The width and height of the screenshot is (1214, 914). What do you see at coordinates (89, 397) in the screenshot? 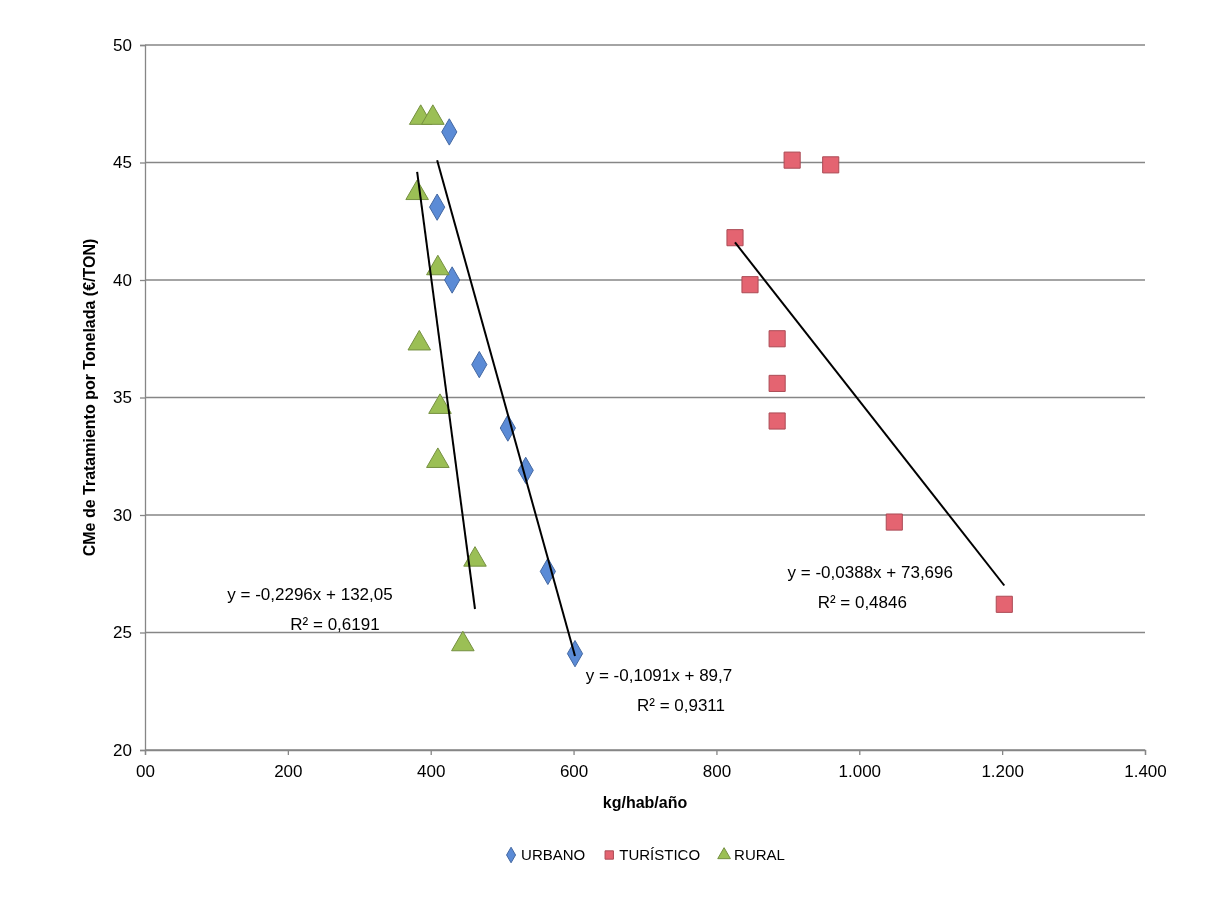
I see `y-axis-title: CMe de Tratamiento por Tonelada (€/TON)` at bounding box center [89, 397].